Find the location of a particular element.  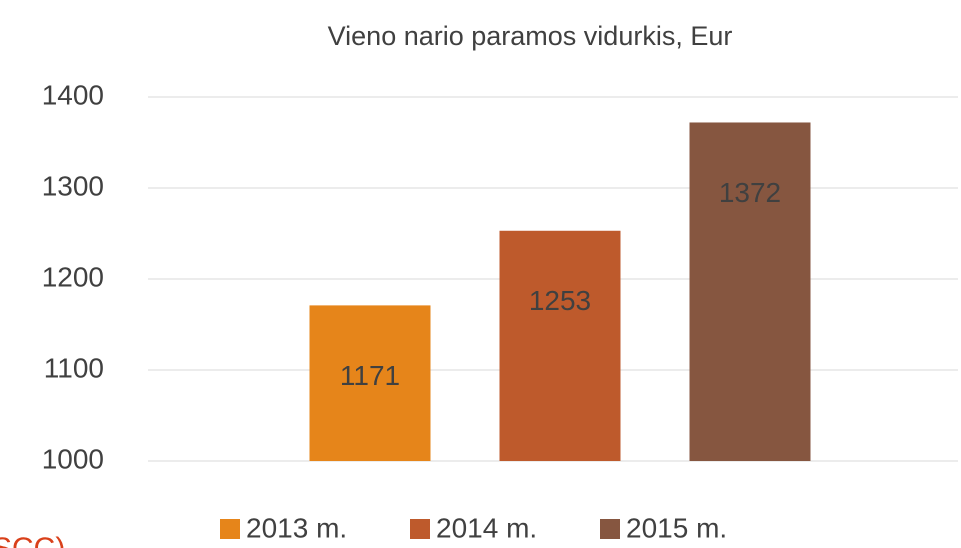

legend-label: 2014 m. is located at coordinates (486, 527).